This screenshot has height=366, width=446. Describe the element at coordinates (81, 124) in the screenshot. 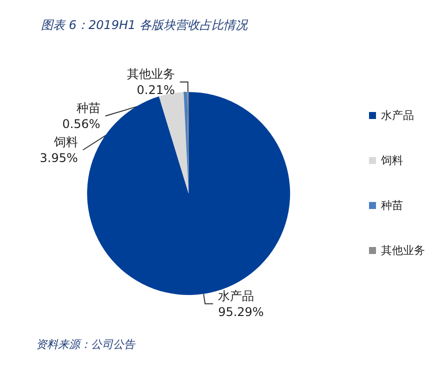

I see `data-label: 0.56%` at that location.